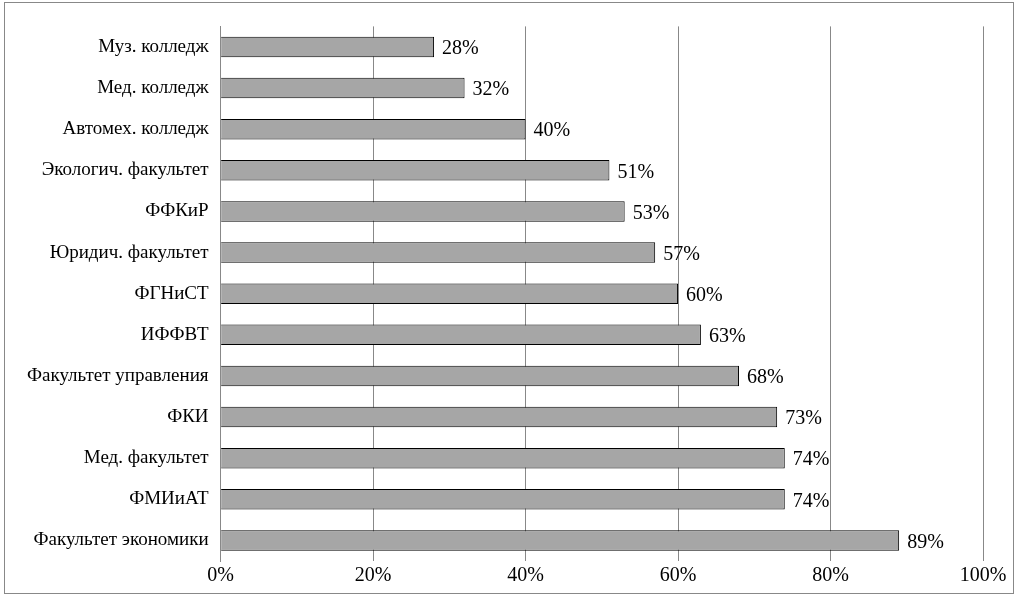 This screenshot has height=598, width=1019. Describe the element at coordinates (727, 335) in the screenshot. I see `data-label: 63%` at that location.